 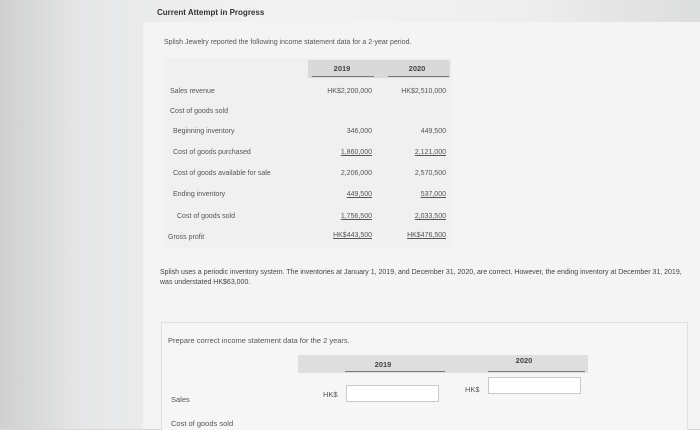 What do you see at coordinates (202, 423) in the screenshot?
I see `answer-row-label-cogs: Cost of goods sold` at bounding box center [202, 423].